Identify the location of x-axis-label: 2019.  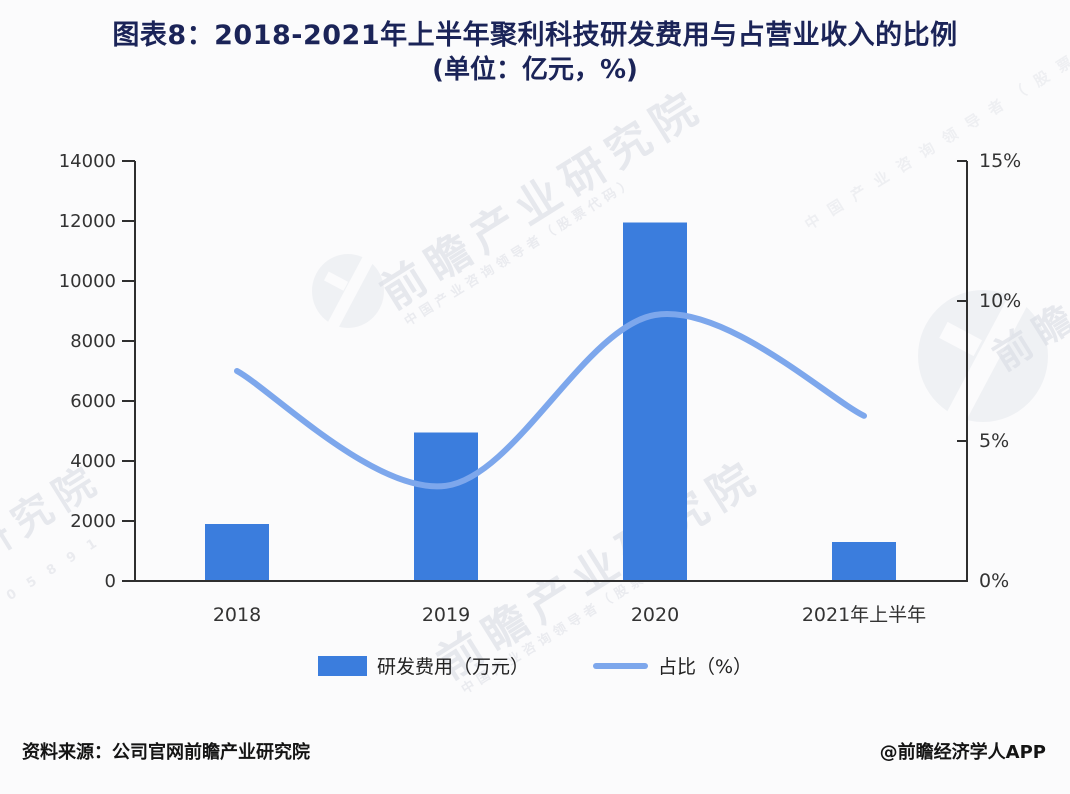
(446, 615).